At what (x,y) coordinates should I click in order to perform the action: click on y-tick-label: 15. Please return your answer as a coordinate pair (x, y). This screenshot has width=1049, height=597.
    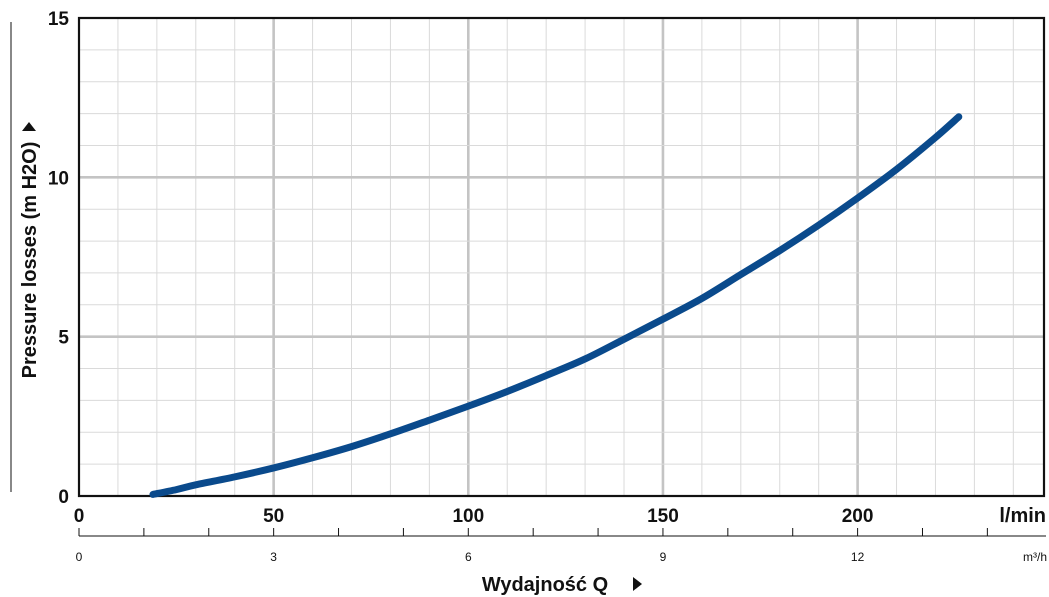
    Looking at the image, I should click on (59, 19).